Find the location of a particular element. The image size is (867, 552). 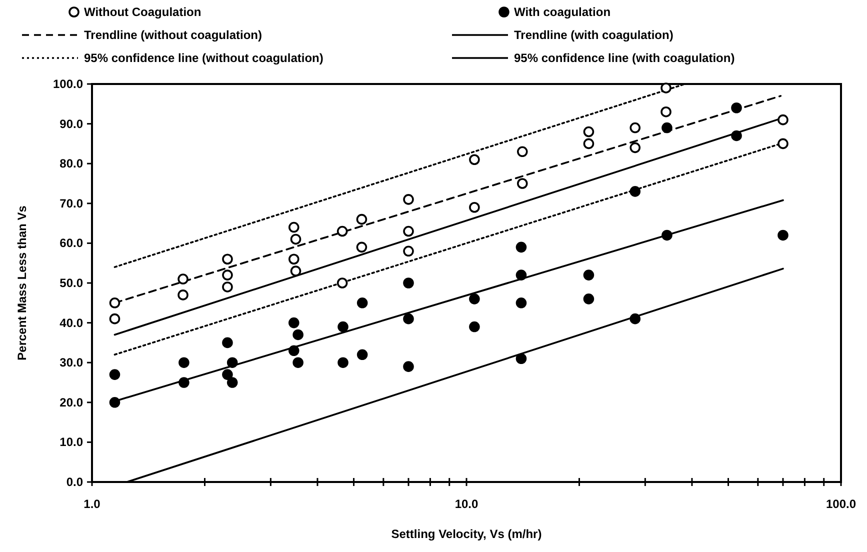

legend-label: Without Coagulation is located at coordinates (143, 12).